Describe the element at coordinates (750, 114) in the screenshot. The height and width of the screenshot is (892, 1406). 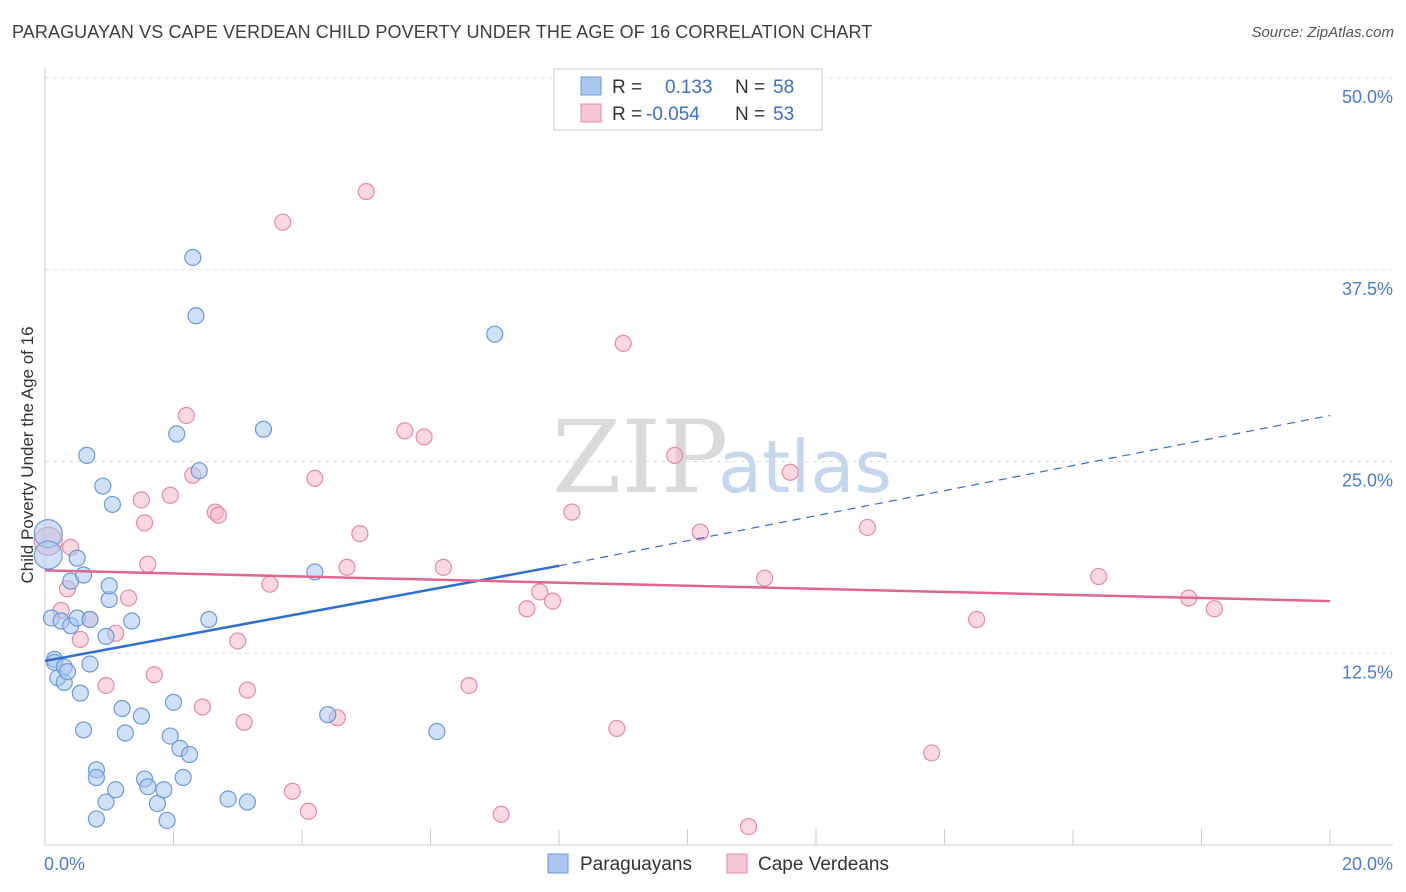
I see `legend-n-label-2: N =` at that location.